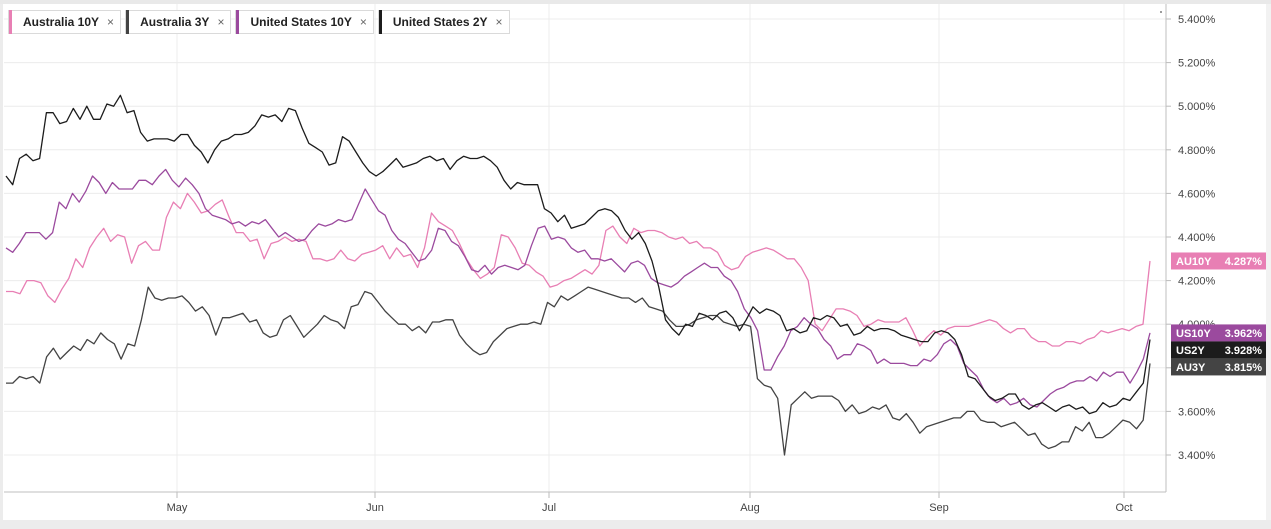  I want to click on legend-item-united-states-10y: United States 10Y ×, so click(304, 22).